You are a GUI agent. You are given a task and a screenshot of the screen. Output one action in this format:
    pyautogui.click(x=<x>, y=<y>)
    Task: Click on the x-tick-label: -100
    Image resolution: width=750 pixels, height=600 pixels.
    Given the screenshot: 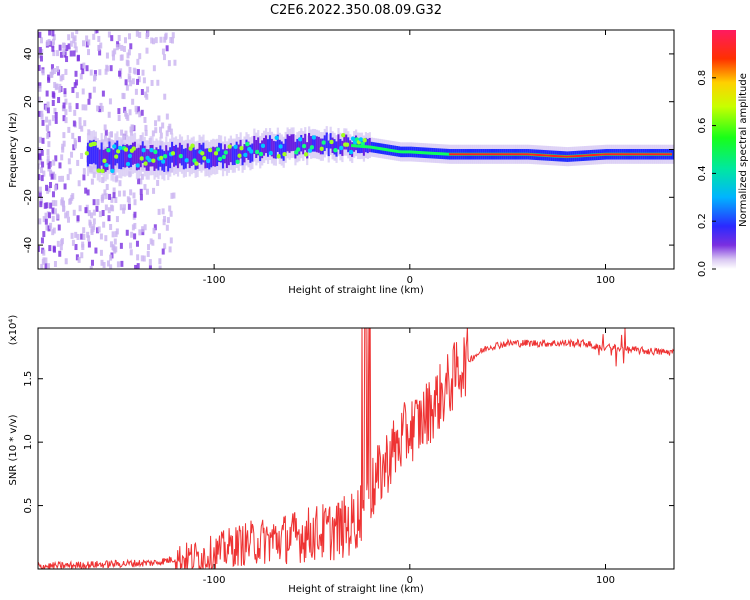 What is the action you would take?
    pyautogui.click(x=214, y=280)
    